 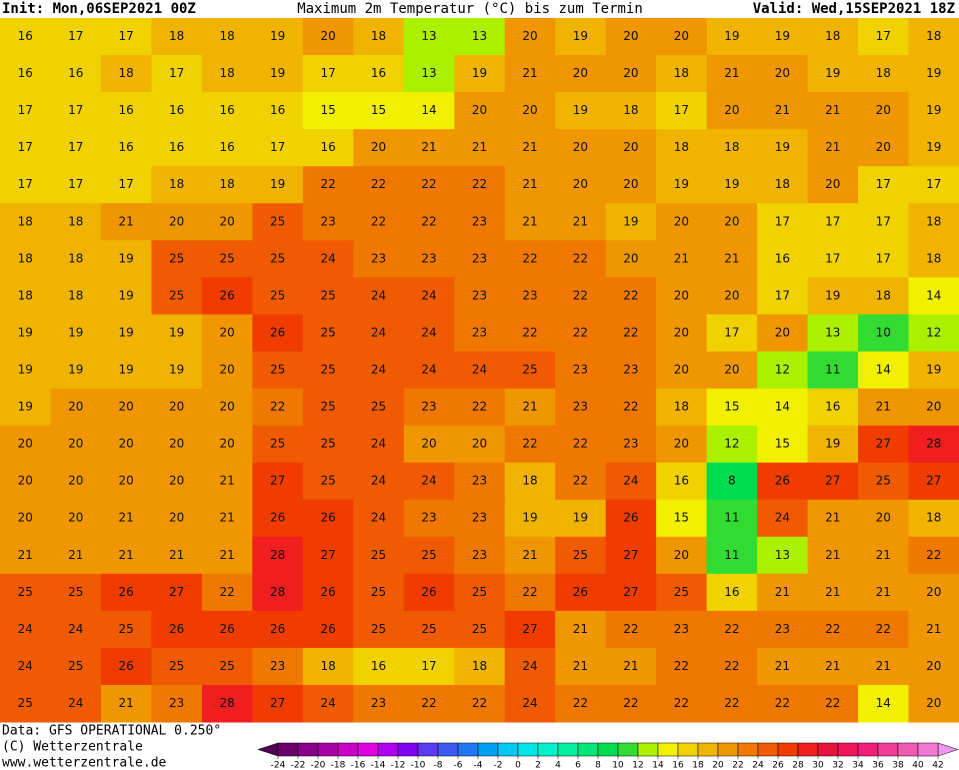 What do you see at coordinates (176, 147) in the screenshot?
I see `temperature-label: 16` at bounding box center [176, 147].